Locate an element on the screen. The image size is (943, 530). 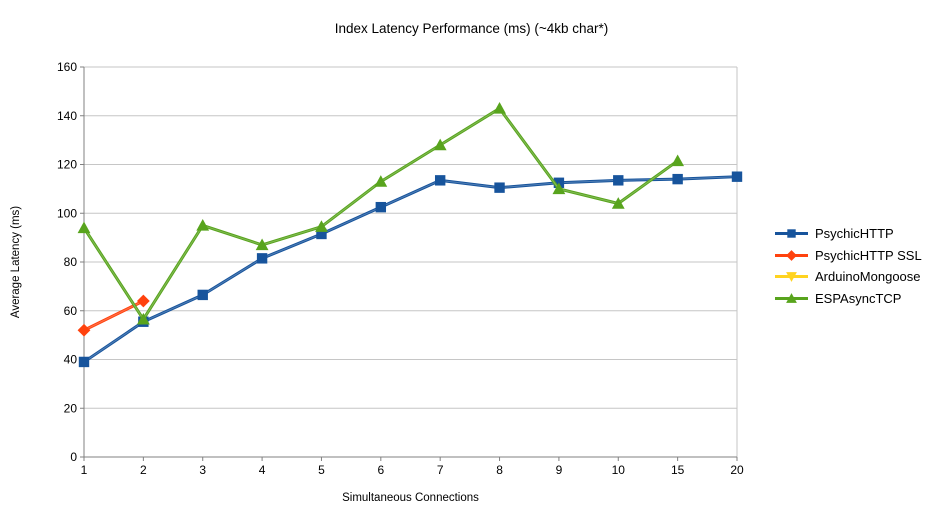
y-tick-label: 40 is located at coordinates (71, 360).